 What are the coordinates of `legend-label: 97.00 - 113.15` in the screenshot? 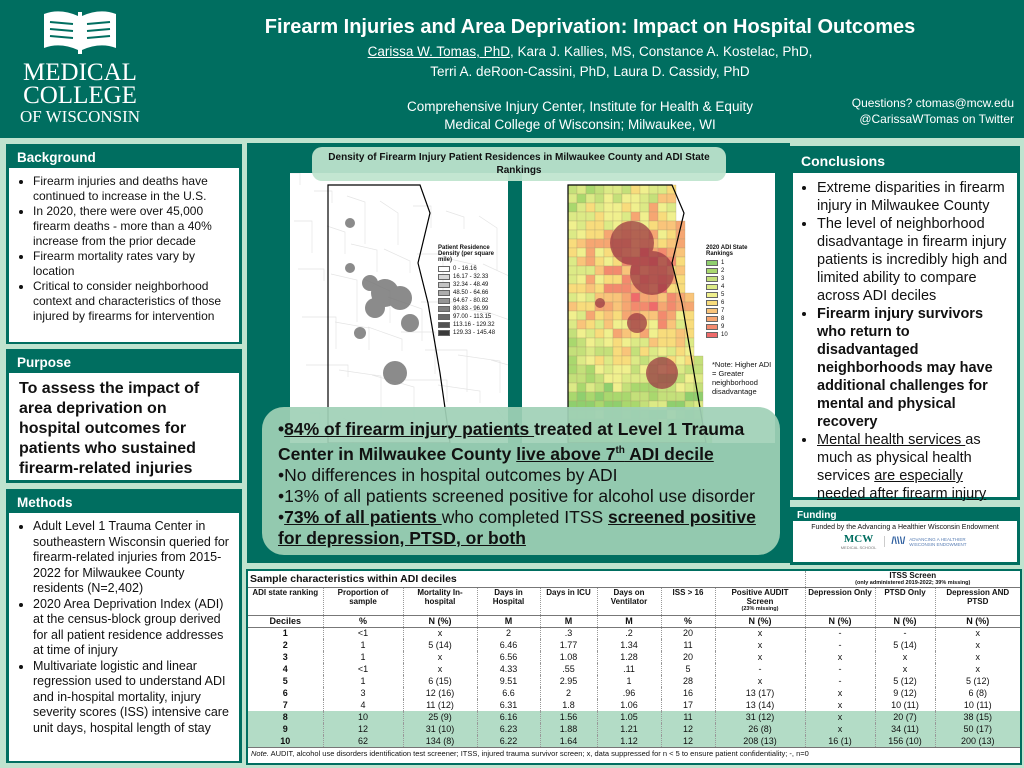 It's located at (472, 317).